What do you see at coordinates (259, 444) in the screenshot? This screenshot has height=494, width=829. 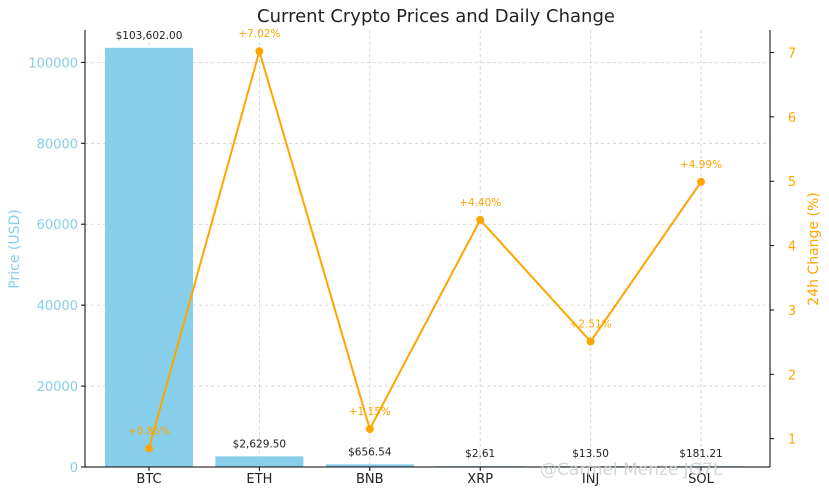 I see `bar-value-label-eth: $2,629.50` at bounding box center [259, 444].